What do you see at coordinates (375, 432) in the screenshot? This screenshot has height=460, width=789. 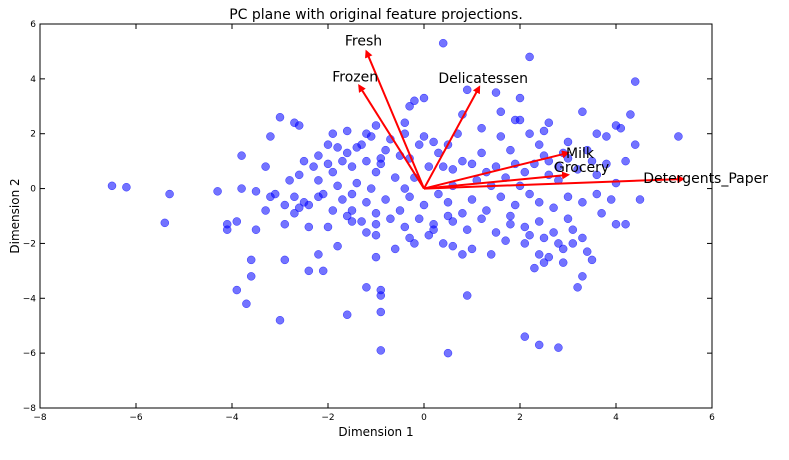 I see `x-axis-label: Dimension 1` at bounding box center [375, 432].